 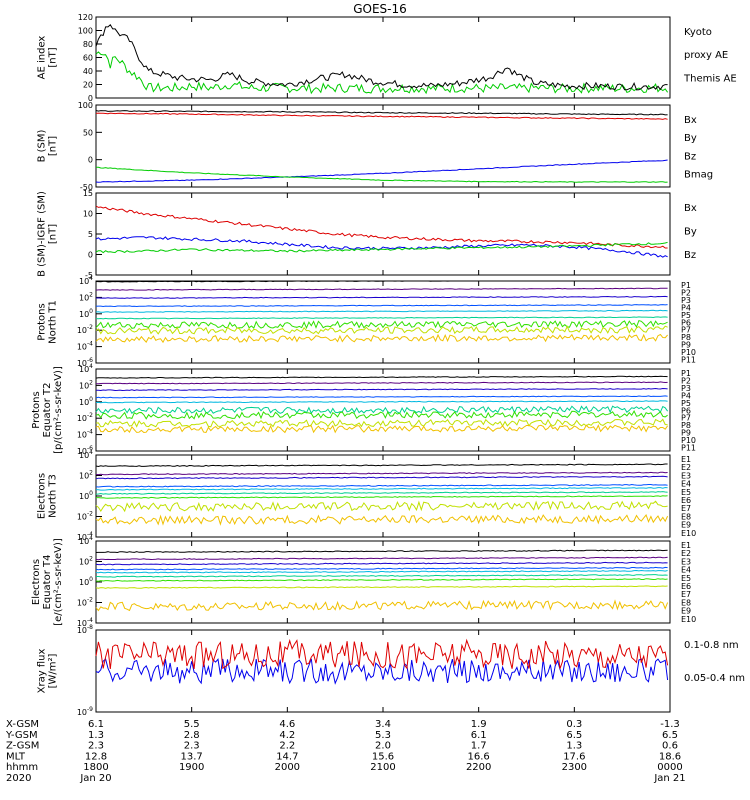 I want to click on y-tick-label: 20, so click(x=88, y=85).